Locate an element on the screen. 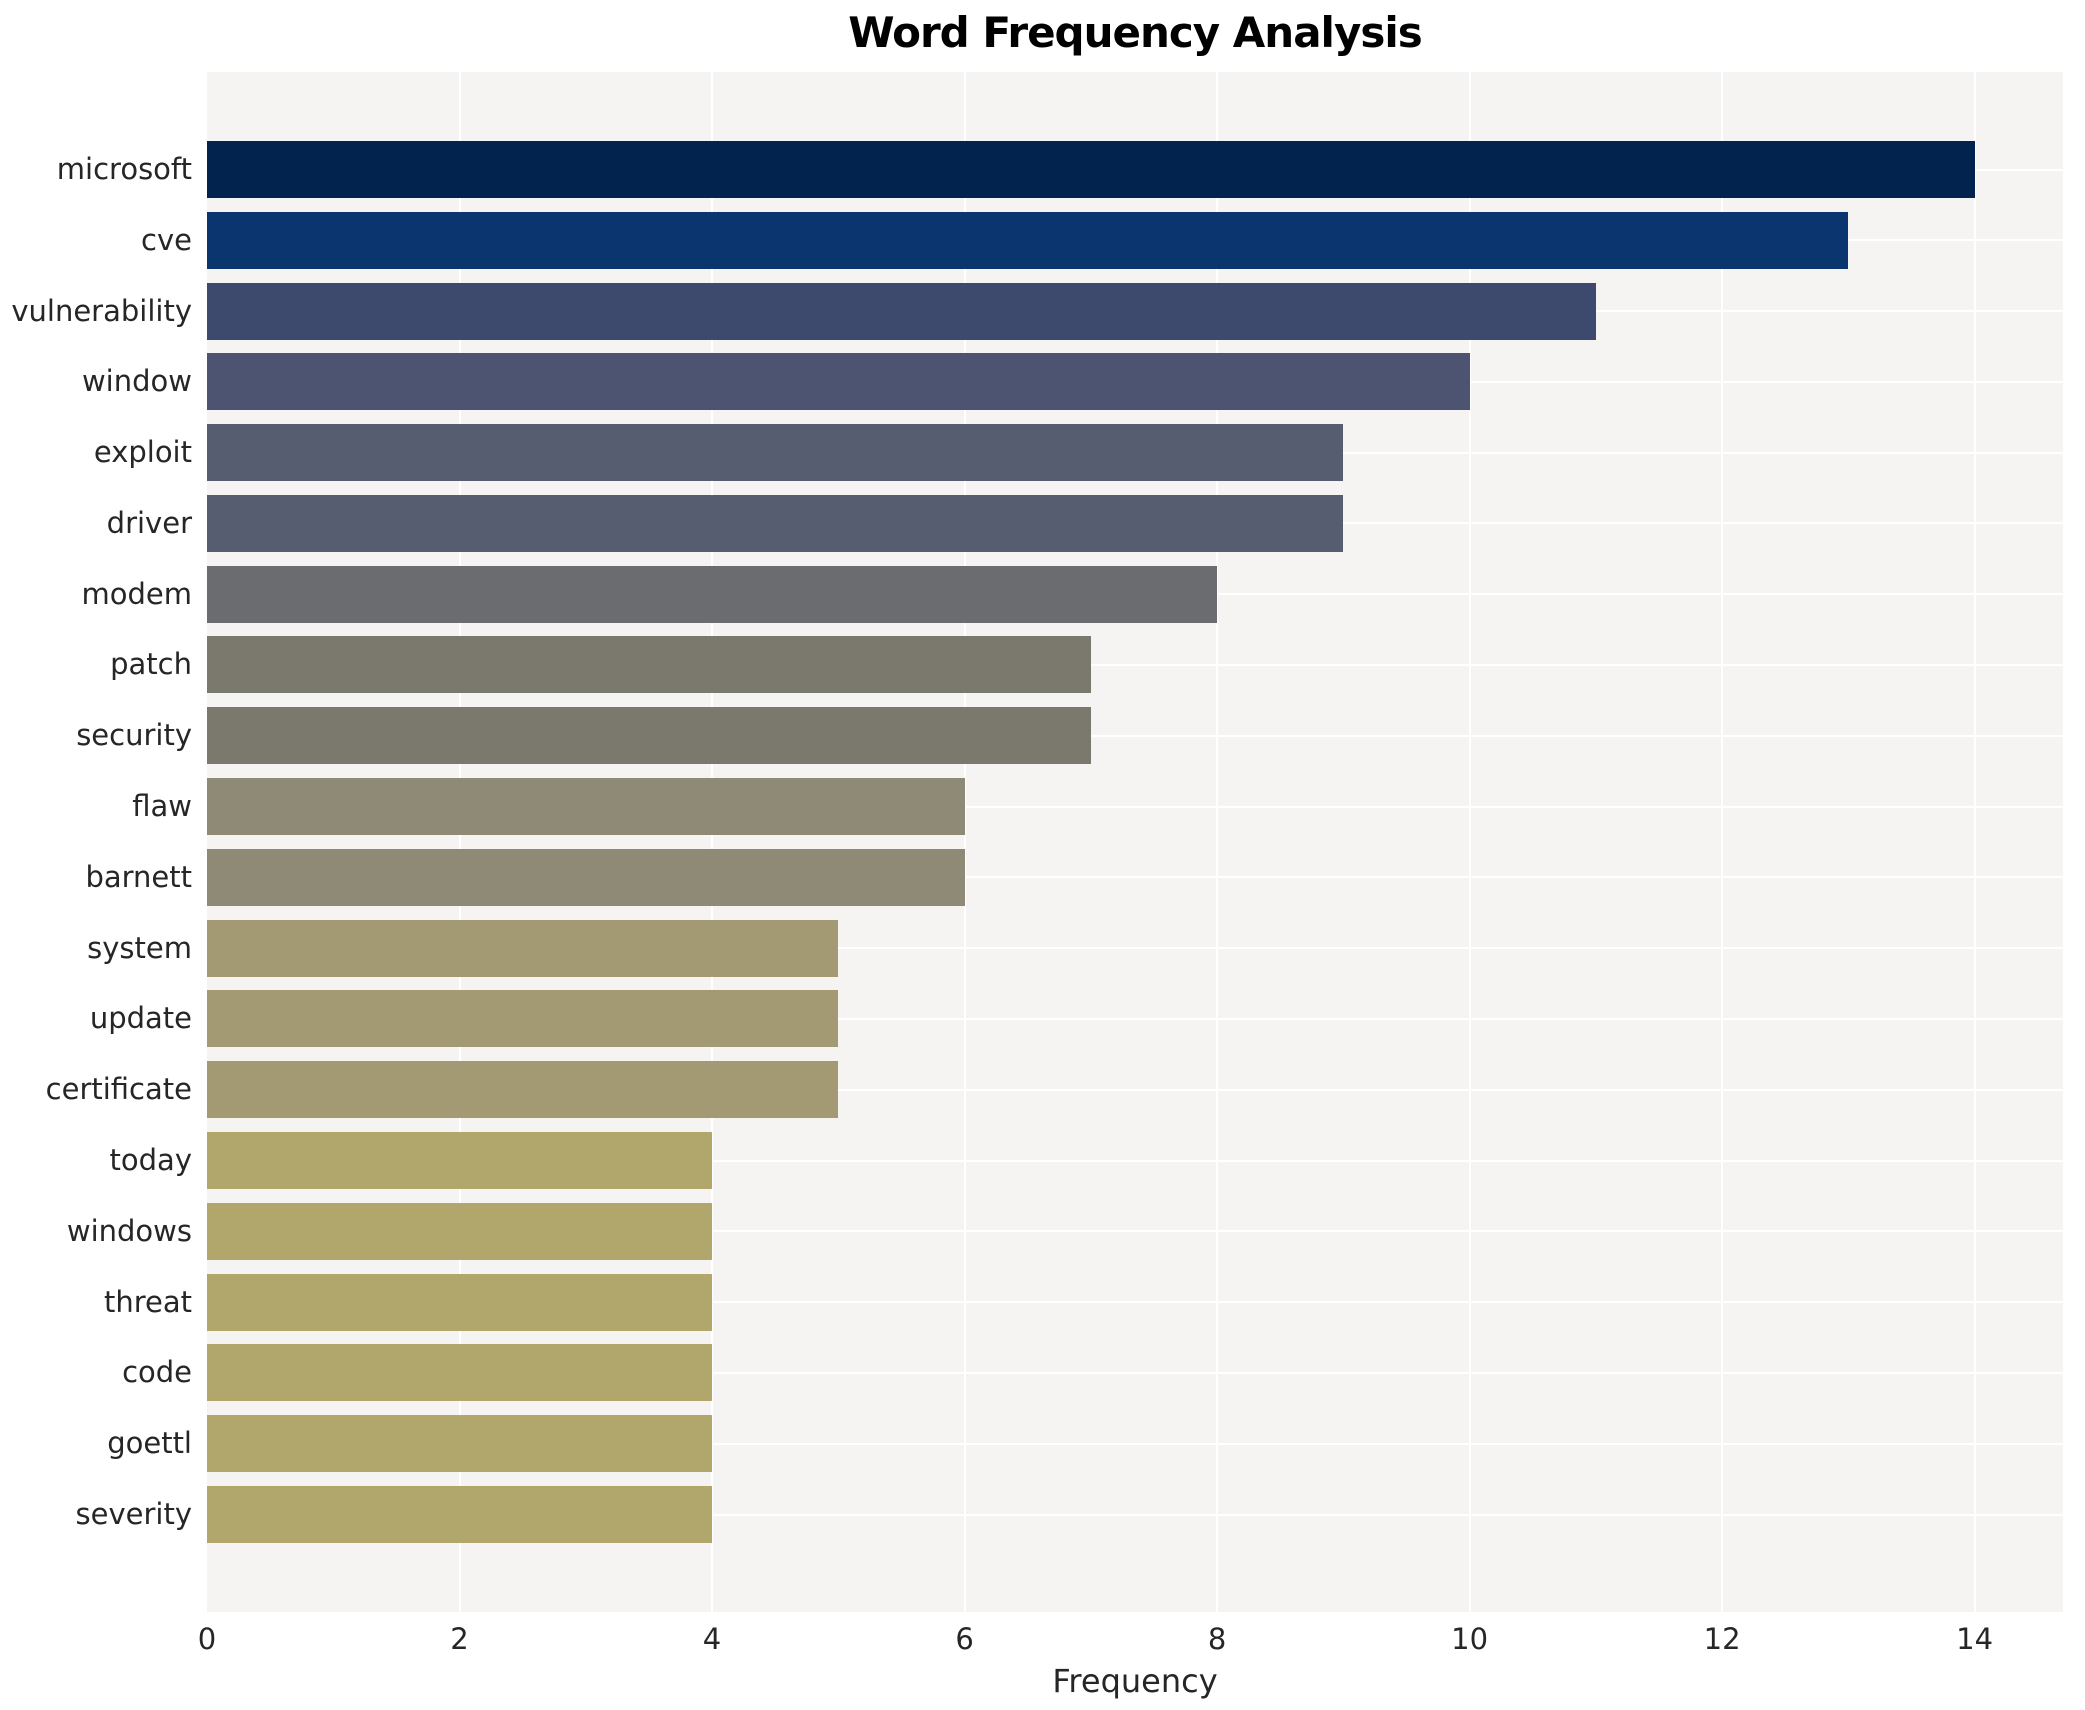  bar-code is located at coordinates (460, 1373).